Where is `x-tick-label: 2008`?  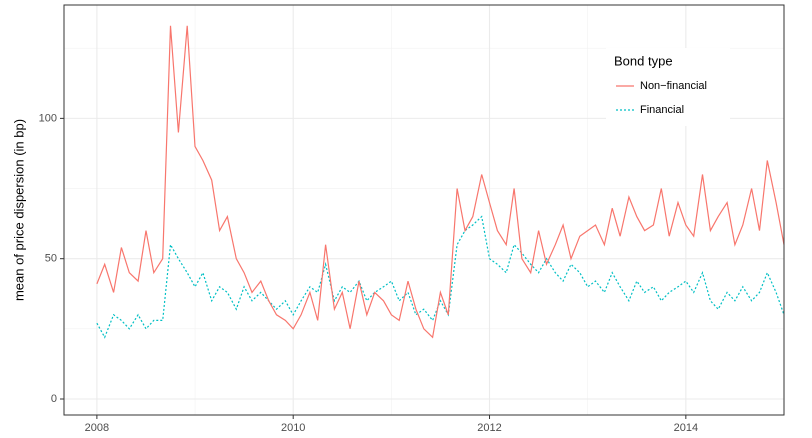 x-tick-label: 2008 is located at coordinates (97, 428).